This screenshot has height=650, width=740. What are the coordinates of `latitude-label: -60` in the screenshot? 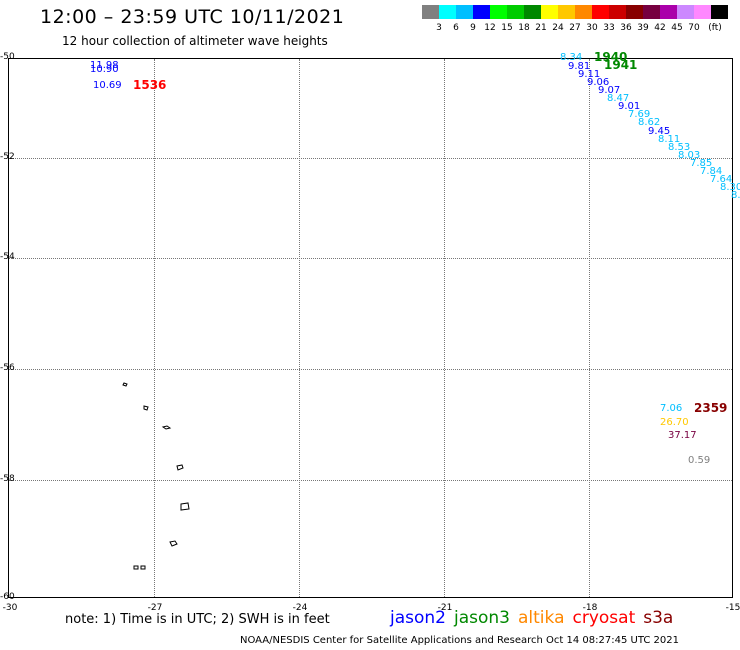 It's located at (7, 597).